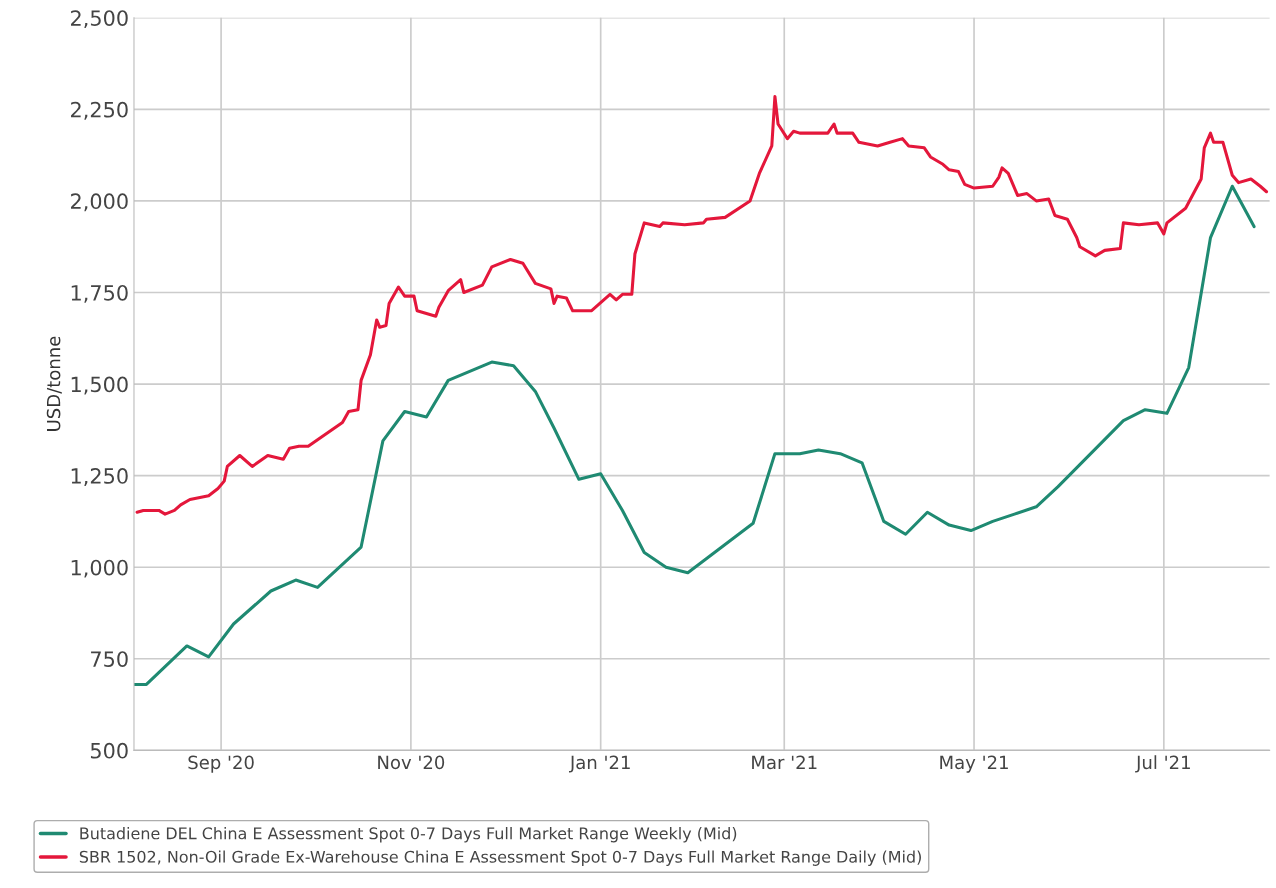 The width and height of the screenshot is (1276, 888). I want to click on y-tick-label: 1,250, so click(99, 477).